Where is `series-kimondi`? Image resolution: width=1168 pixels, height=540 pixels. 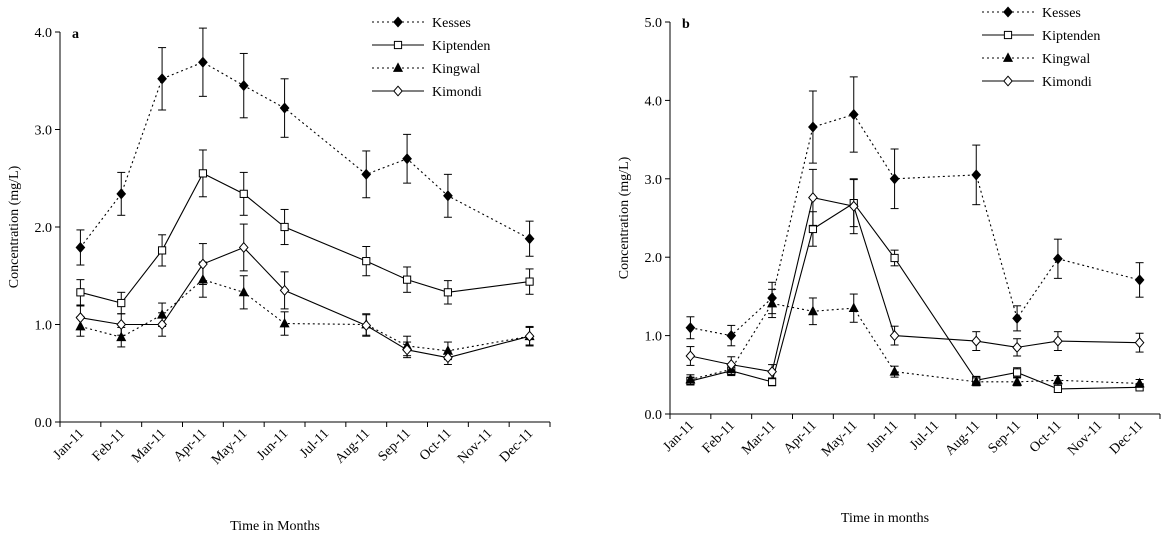 series-kimondi is located at coordinates (305, 294).